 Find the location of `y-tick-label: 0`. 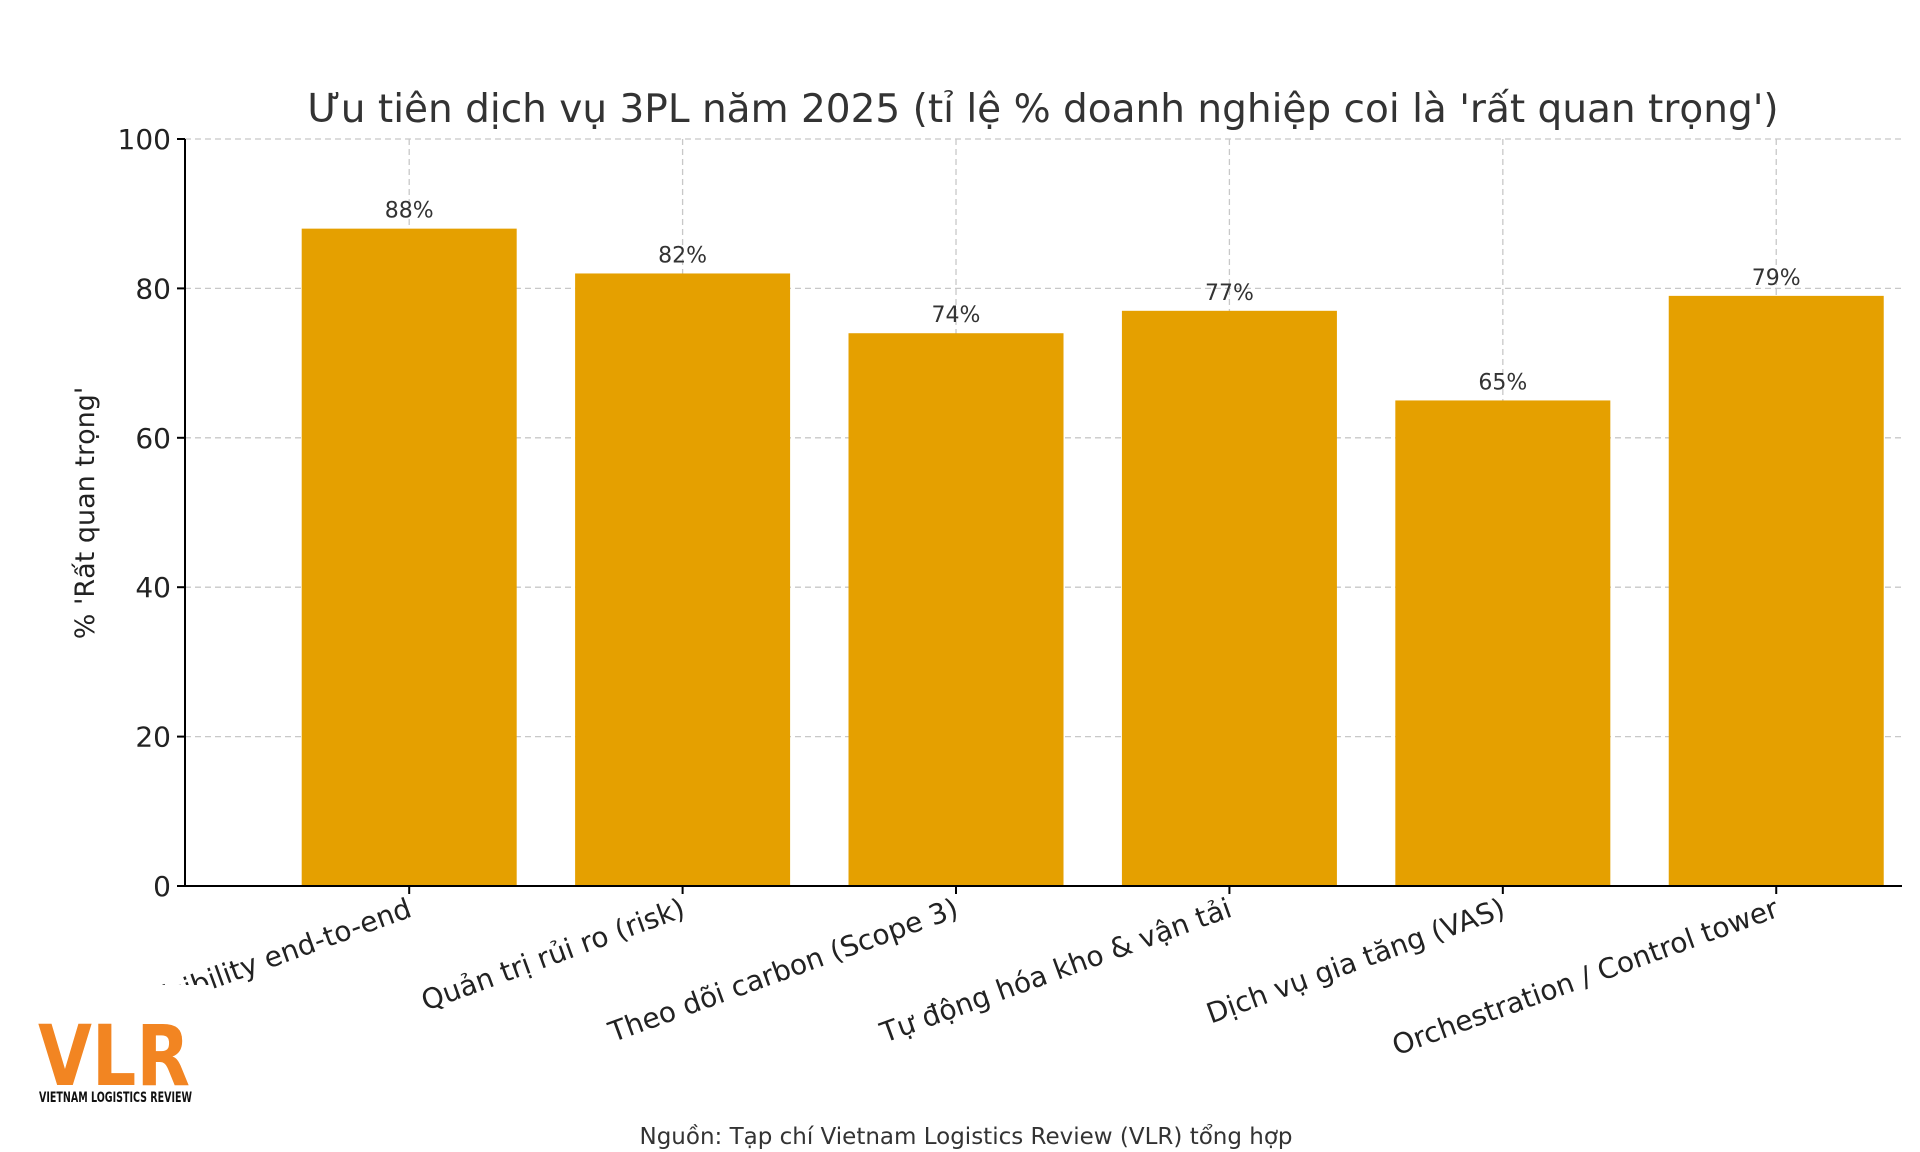

y-tick-label: 0 is located at coordinates (162, 886).